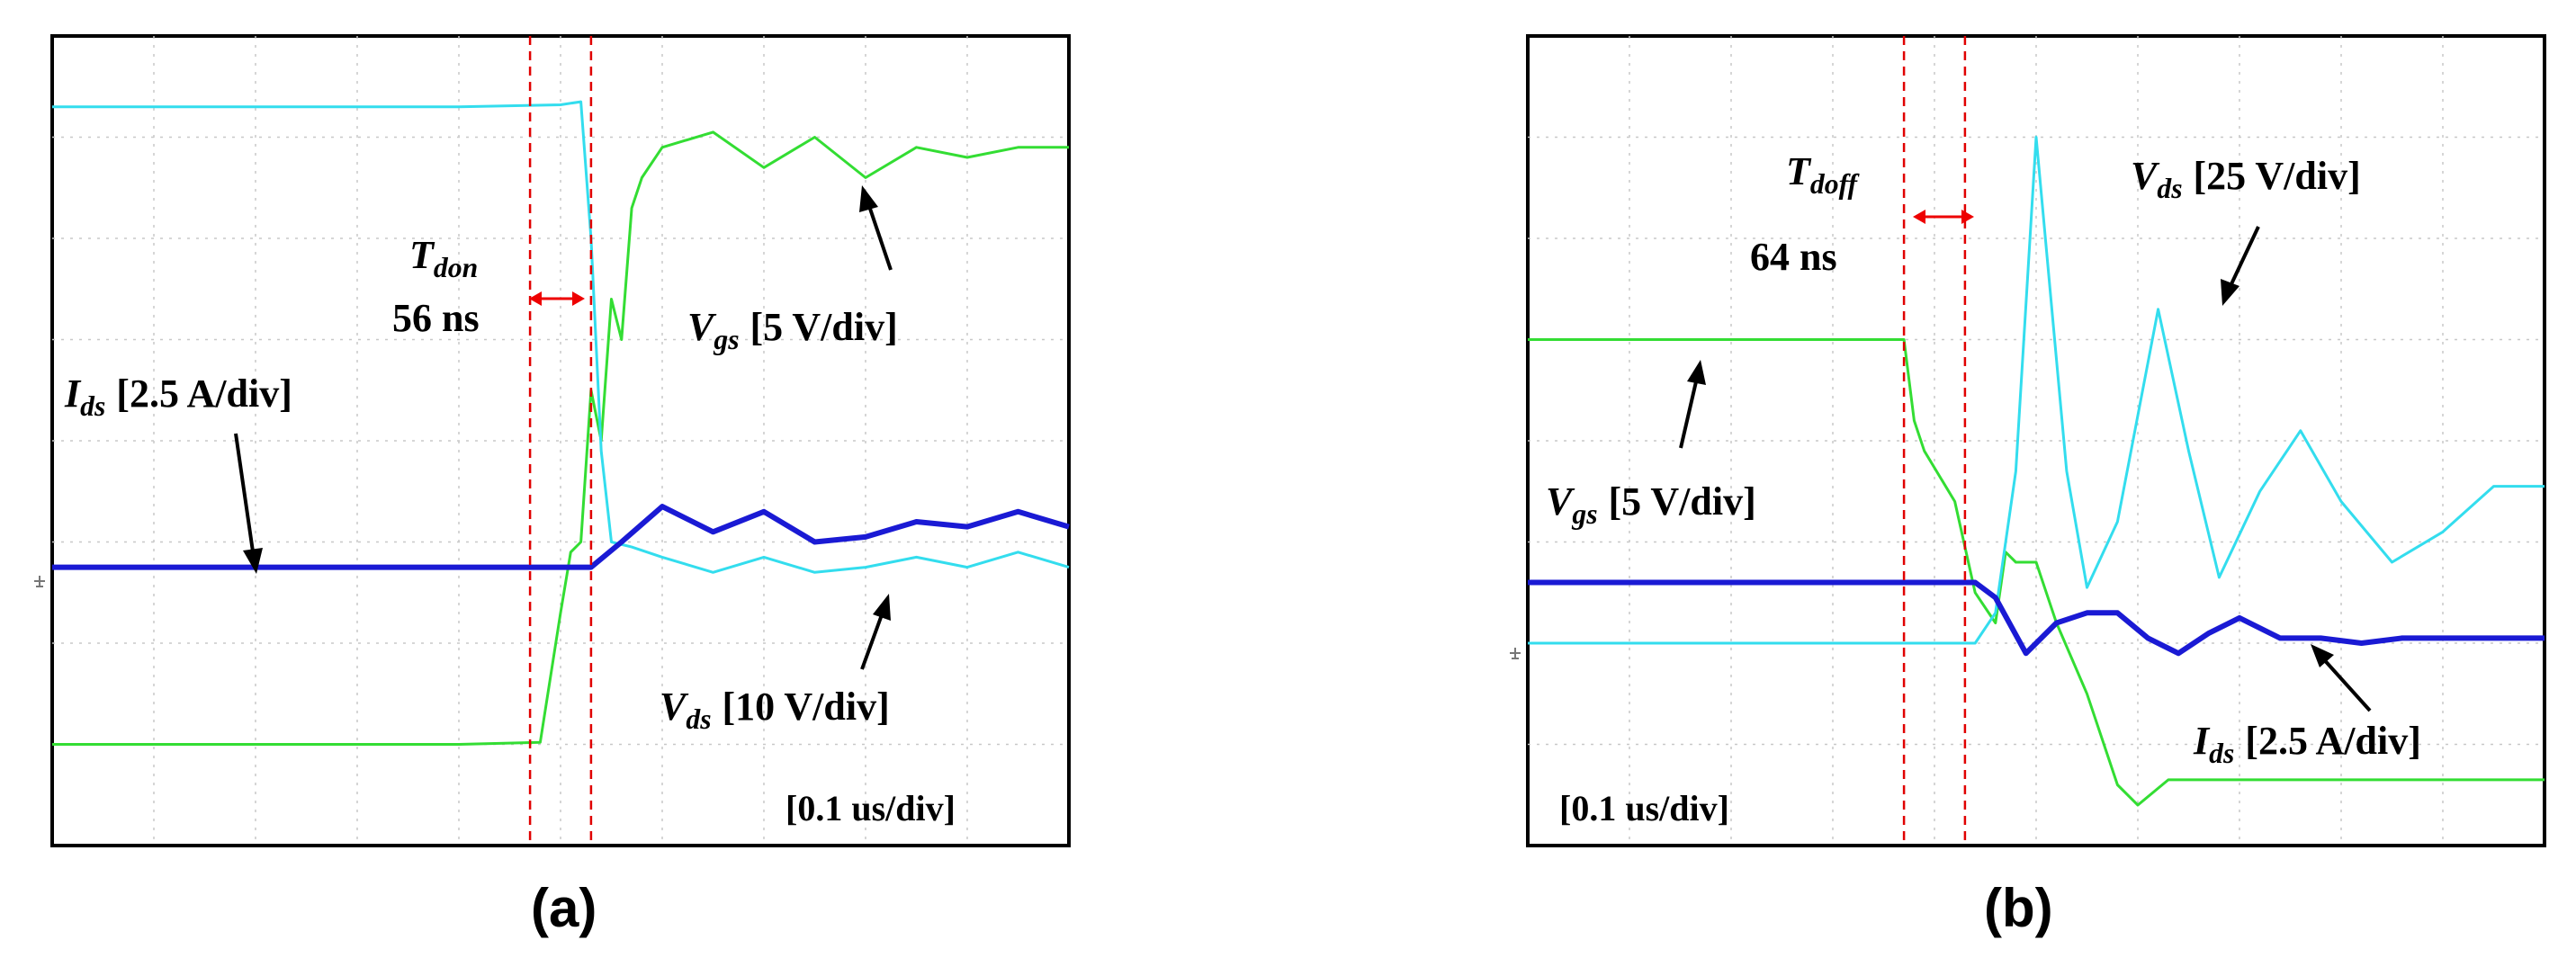  Describe the element at coordinates (444, 258) in the screenshot. I see `delay-label-a: Tdon` at that location.